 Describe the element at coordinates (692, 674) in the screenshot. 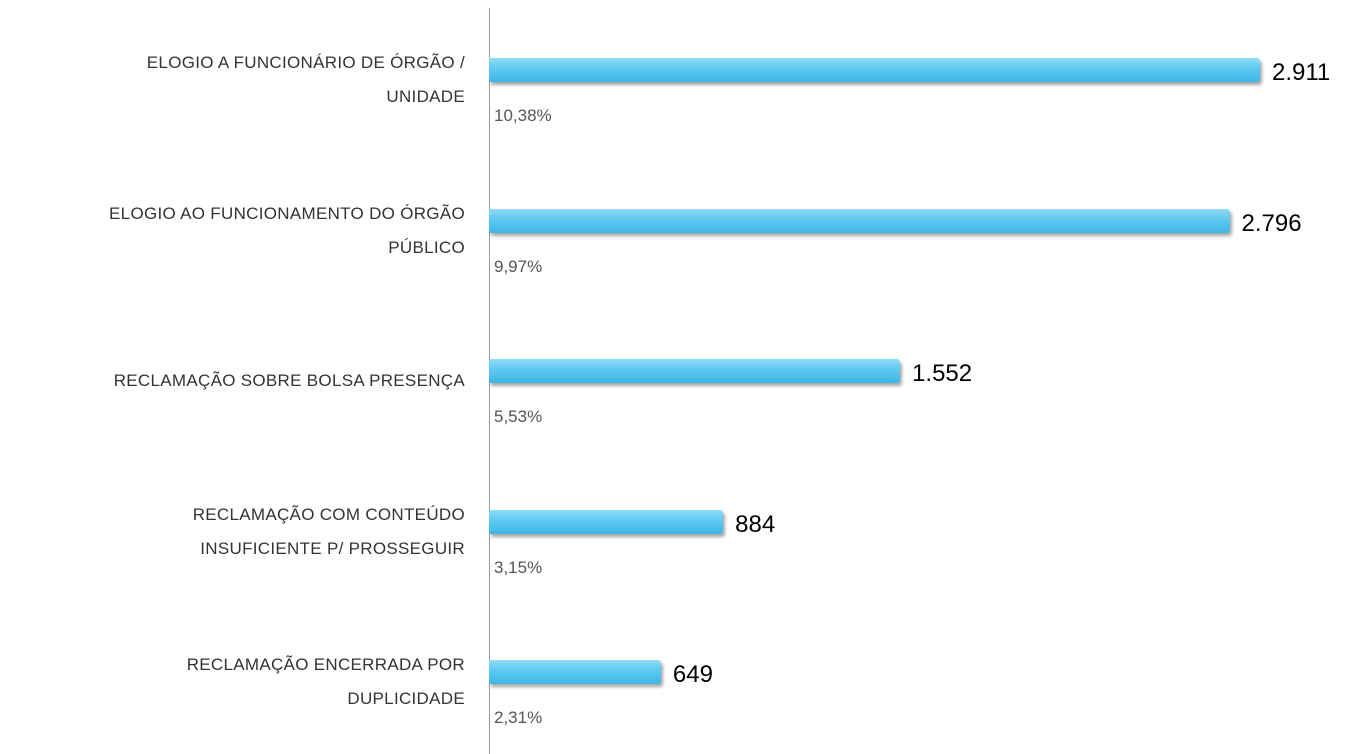

I see `value-label: 649` at that location.